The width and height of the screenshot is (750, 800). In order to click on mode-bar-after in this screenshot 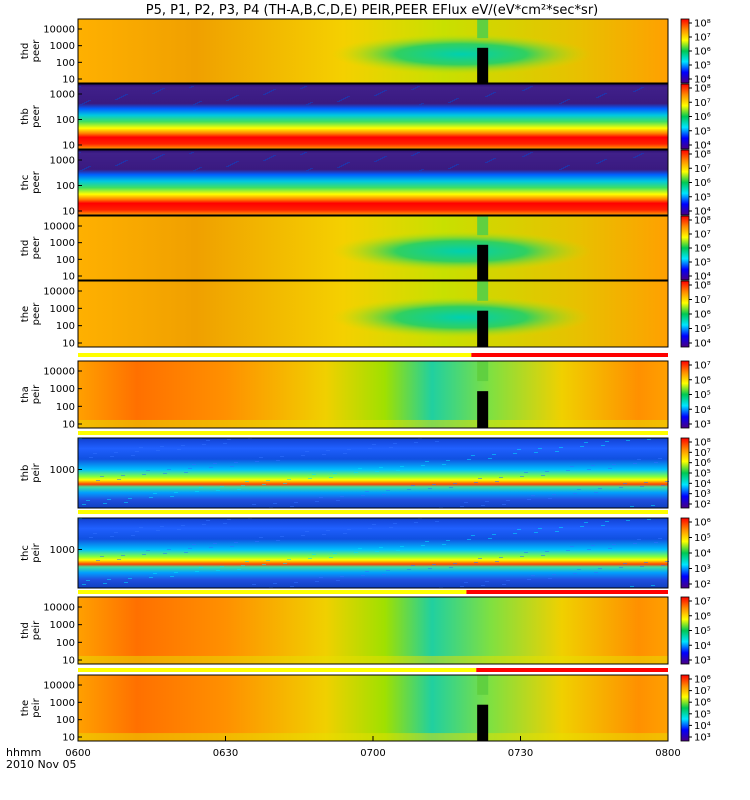, I will do `click(569, 355)`.